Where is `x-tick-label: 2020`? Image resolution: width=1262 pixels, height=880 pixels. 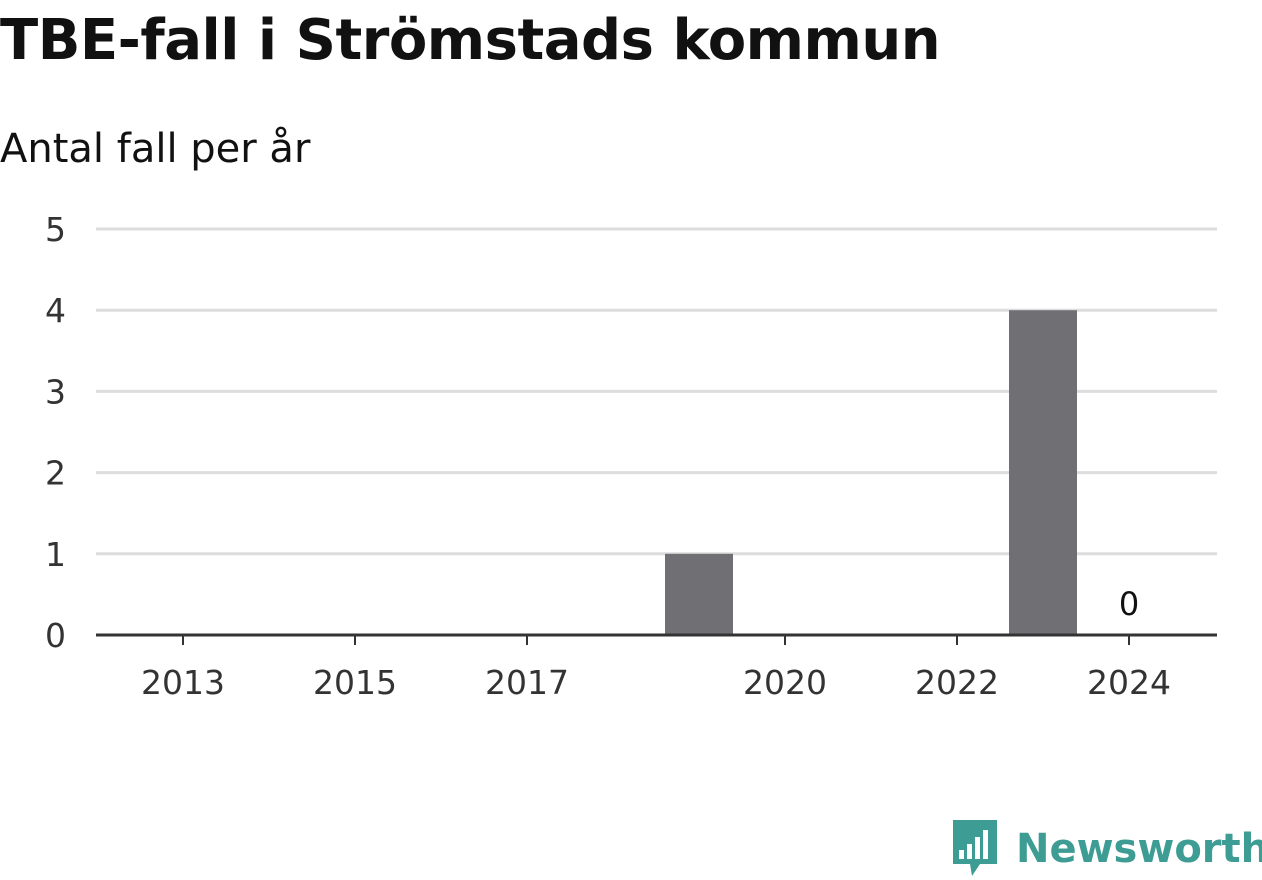
x-tick-label: 2020 is located at coordinates (785, 682).